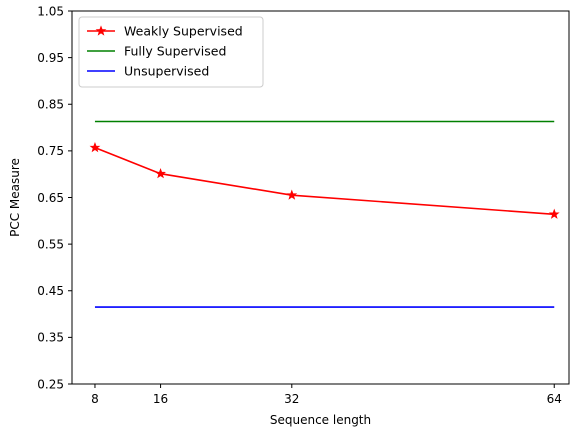 The height and width of the screenshot is (428, 571). Describe the element at coordinates (95, 399) in the screenshot. I see `x-tick-label: 8` at that location.